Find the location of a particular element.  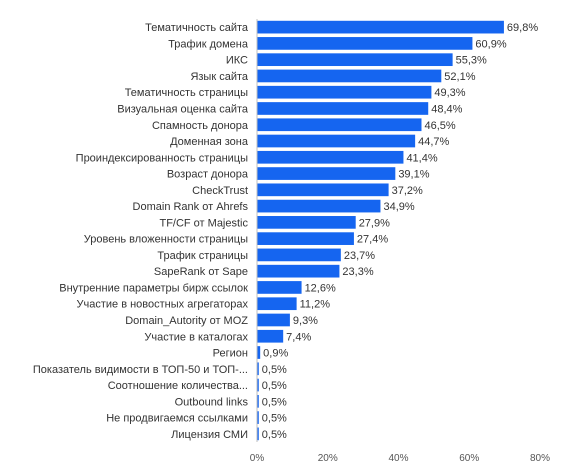

value-label: 48,4% is located at coordinates (446, 109).